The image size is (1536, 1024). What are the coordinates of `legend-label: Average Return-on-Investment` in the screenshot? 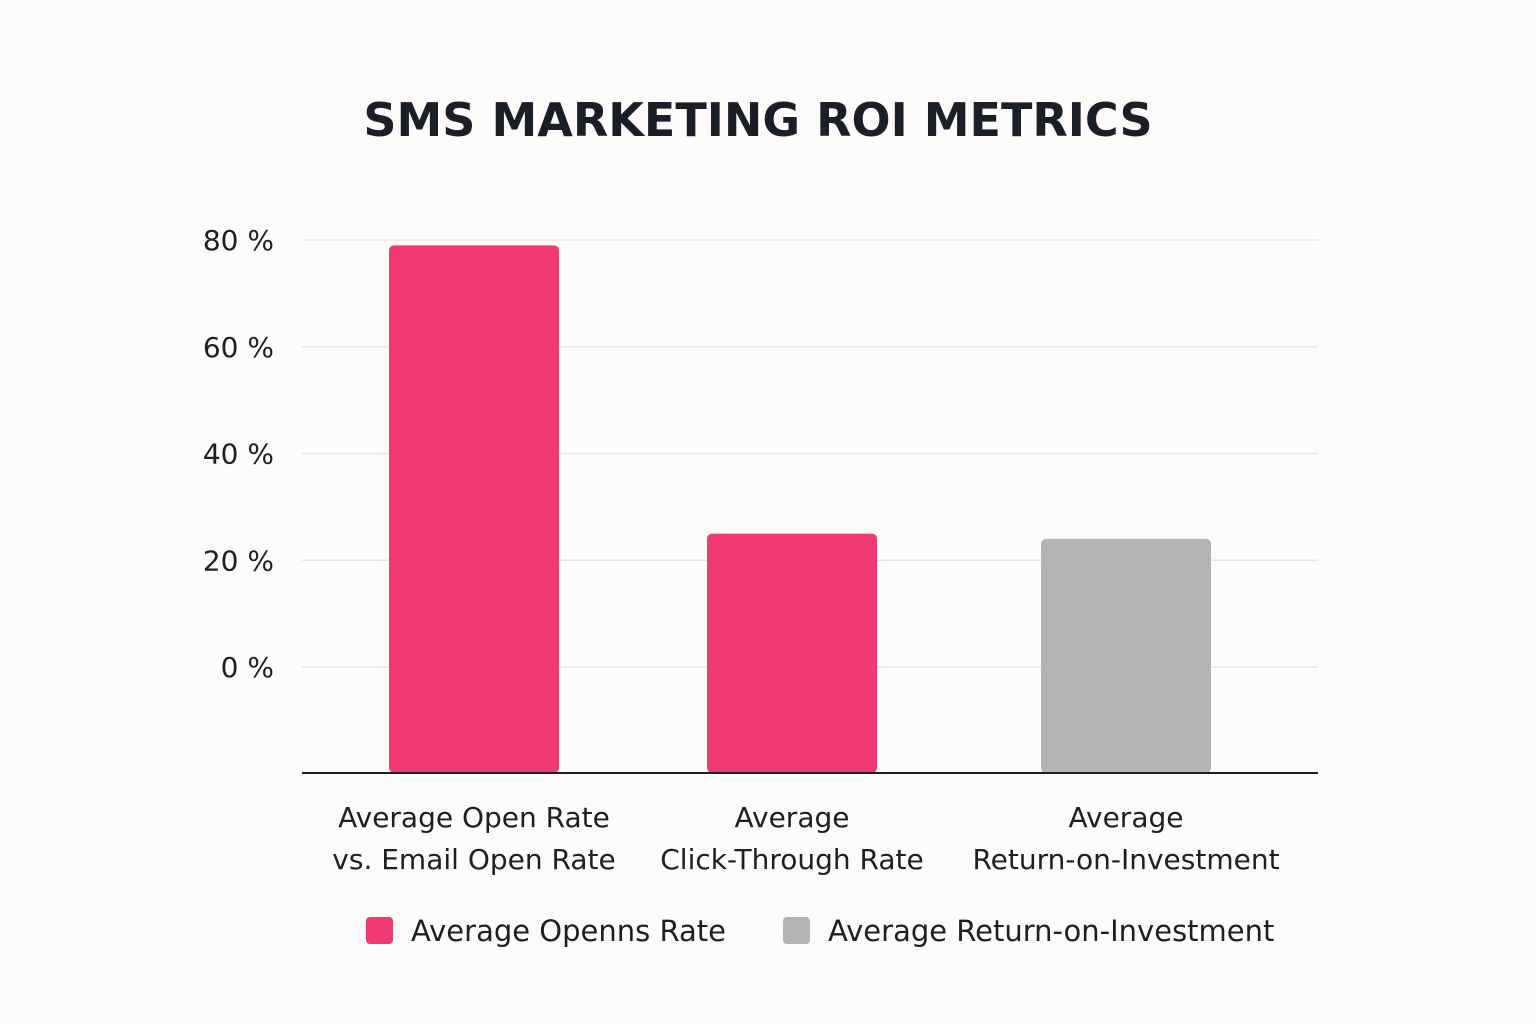 It's located at (1051, 931).